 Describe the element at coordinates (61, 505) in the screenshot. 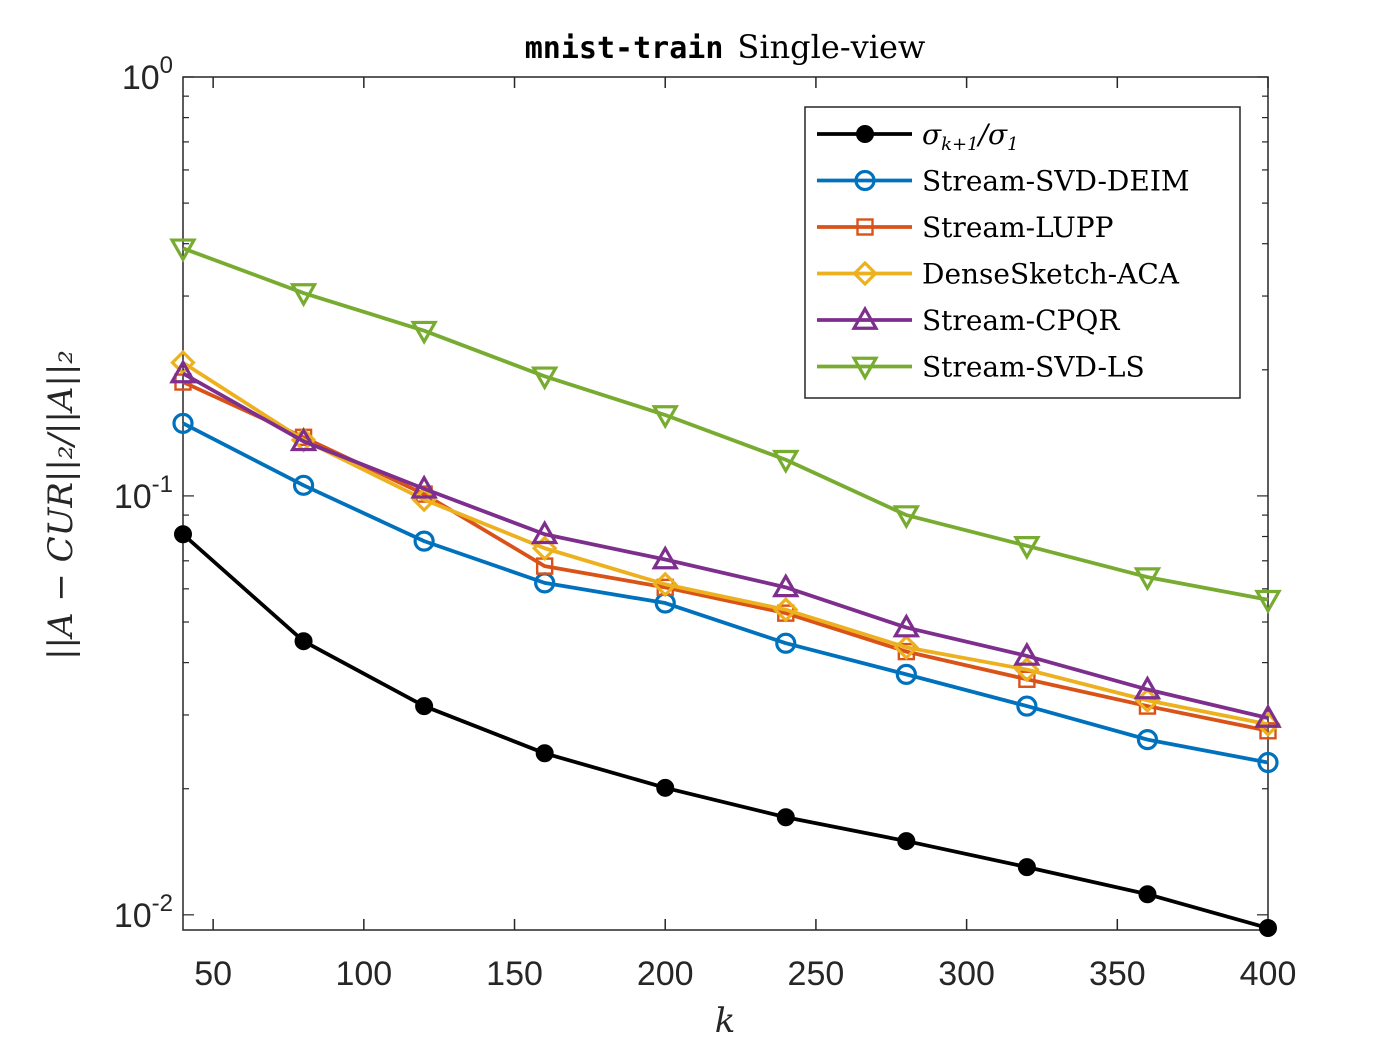

I see `y-axis-label: ||A − CUR||₂/||A||₂` at that location.